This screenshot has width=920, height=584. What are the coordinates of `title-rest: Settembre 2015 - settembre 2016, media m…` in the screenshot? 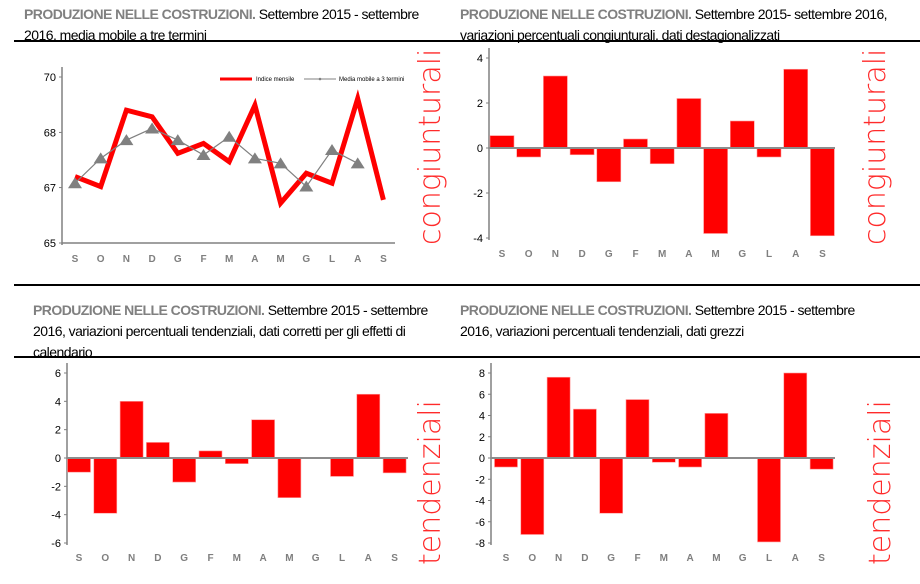 It's located at (221, 24).